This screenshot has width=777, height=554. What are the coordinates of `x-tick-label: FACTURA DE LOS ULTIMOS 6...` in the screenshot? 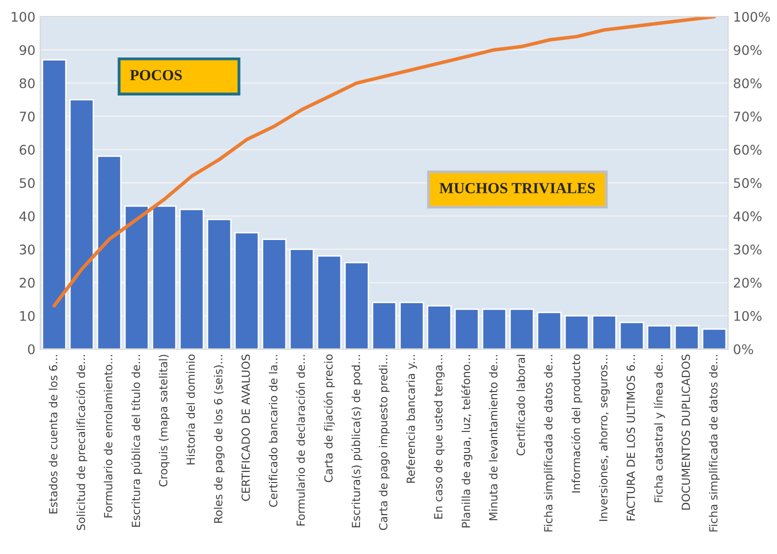 It's located at (631, 437).